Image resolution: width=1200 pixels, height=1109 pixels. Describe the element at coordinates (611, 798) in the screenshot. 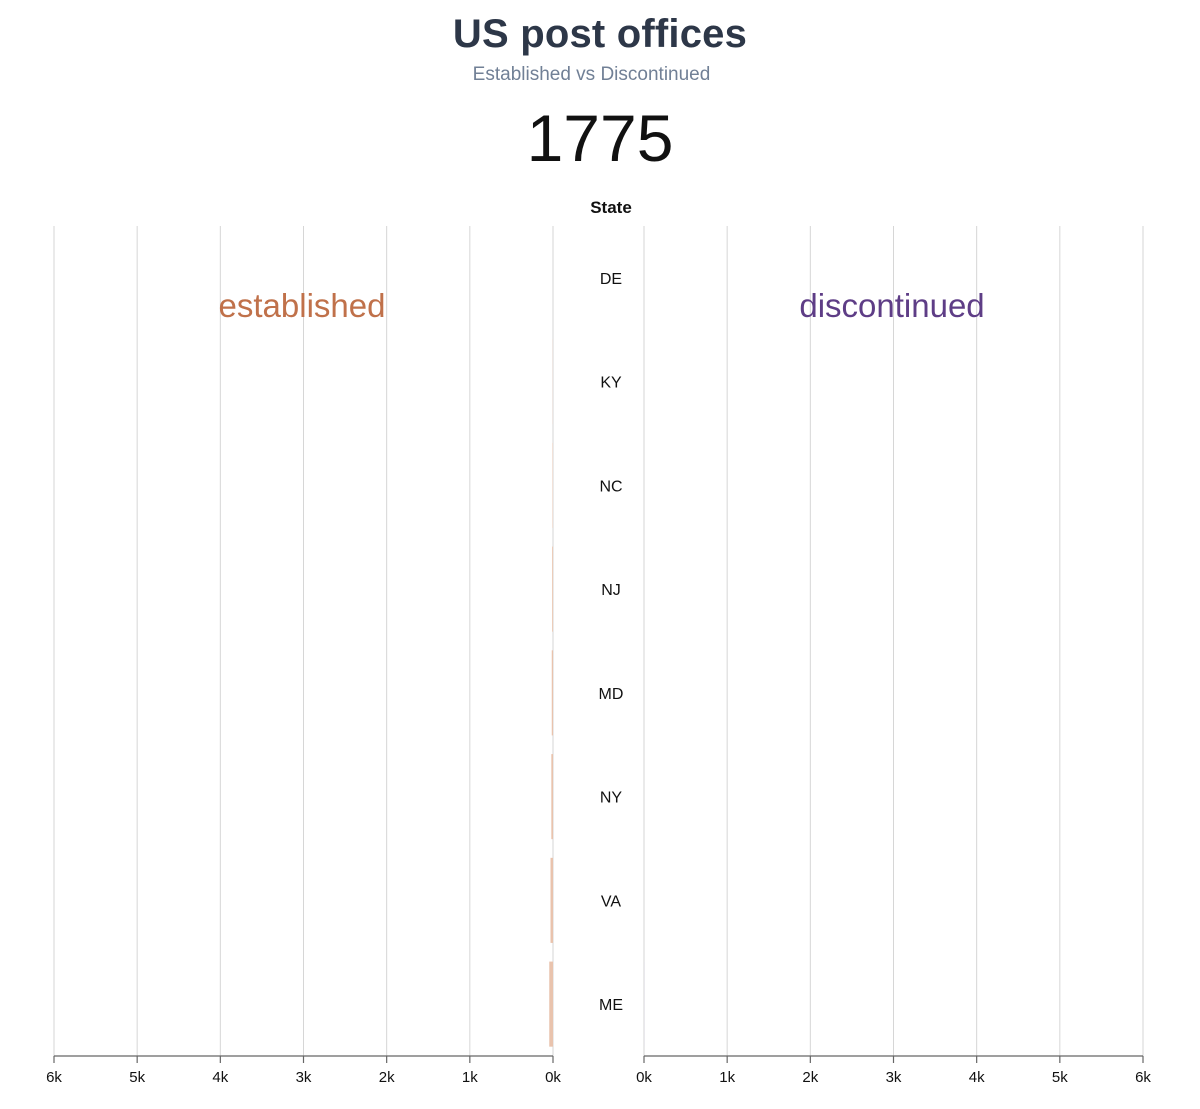

I see `category-label-NY: NY` at that location.